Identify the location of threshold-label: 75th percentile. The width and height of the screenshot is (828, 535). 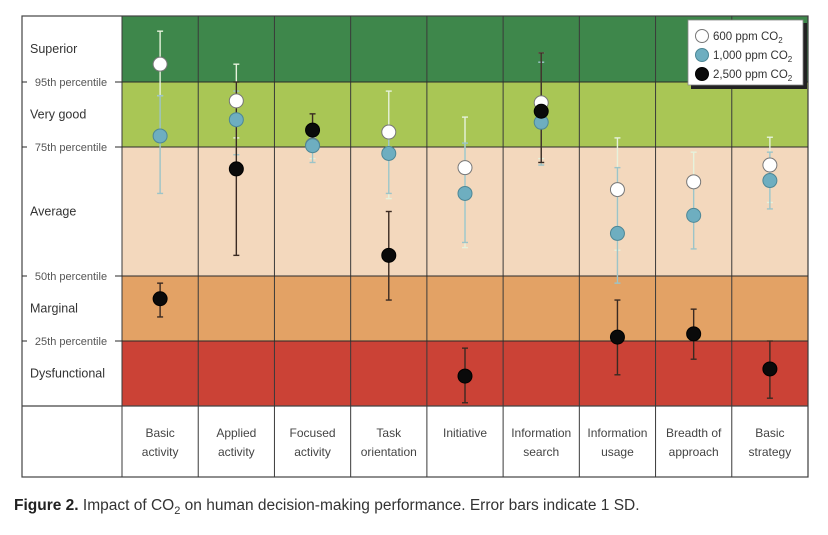
(71, 148).